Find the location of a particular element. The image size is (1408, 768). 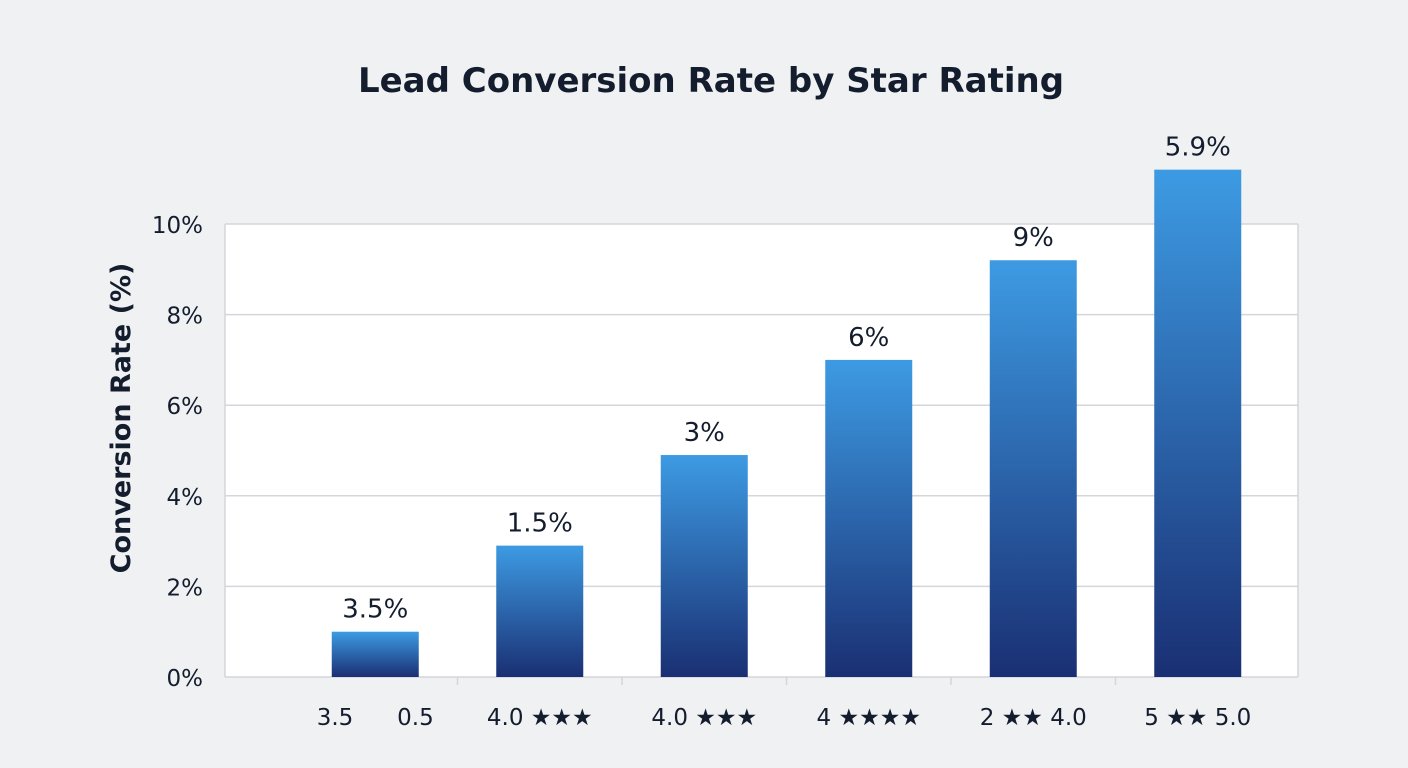

chart-title: Lead Conversion Rate by Star Rating is located at coordinates (711, 81).